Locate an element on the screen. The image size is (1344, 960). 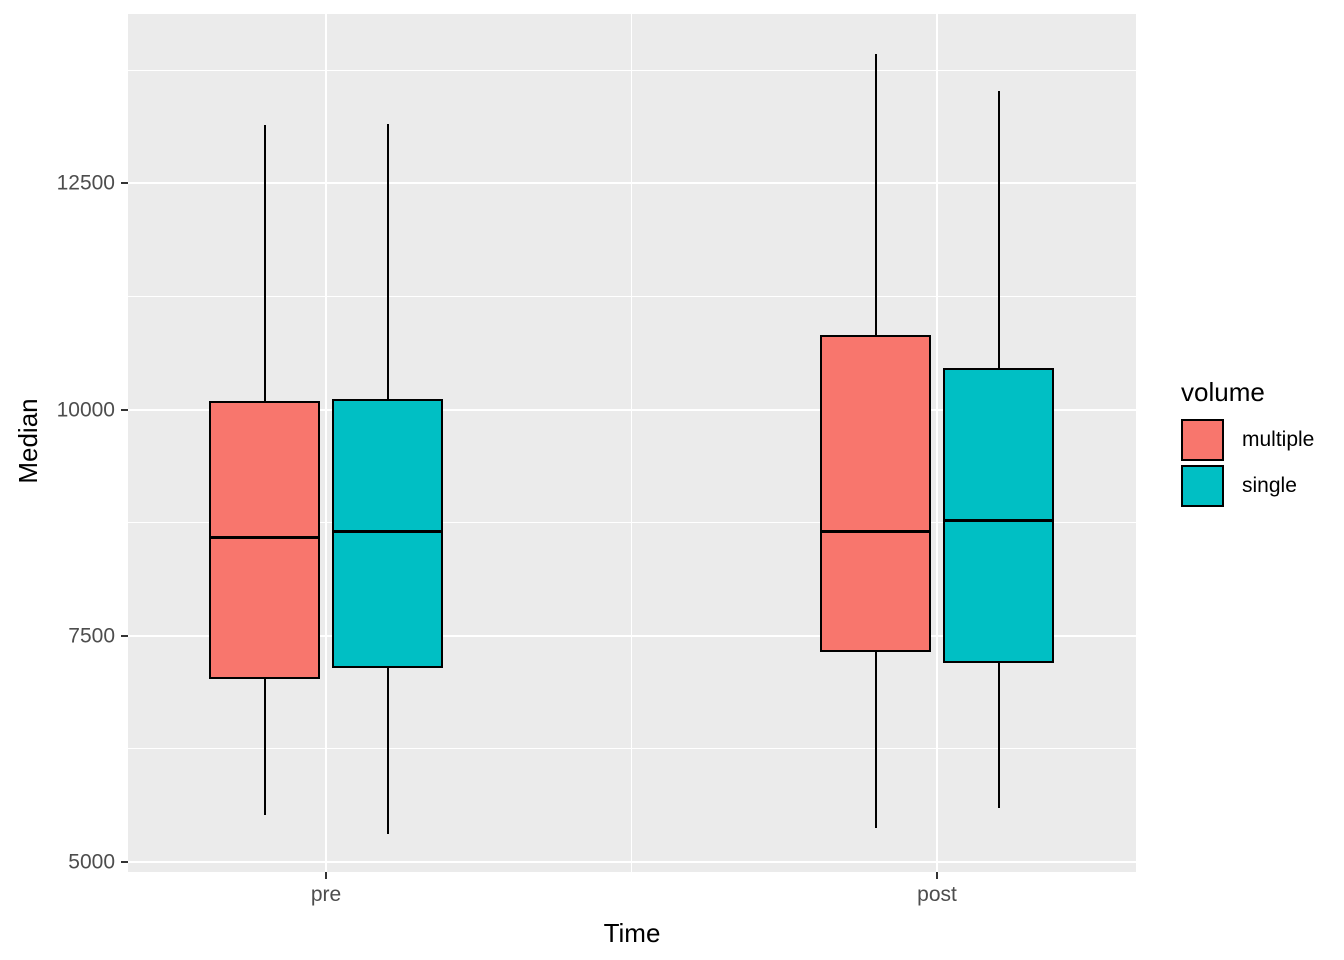
x-axis-title: Time is located at coordinates (632, 933).